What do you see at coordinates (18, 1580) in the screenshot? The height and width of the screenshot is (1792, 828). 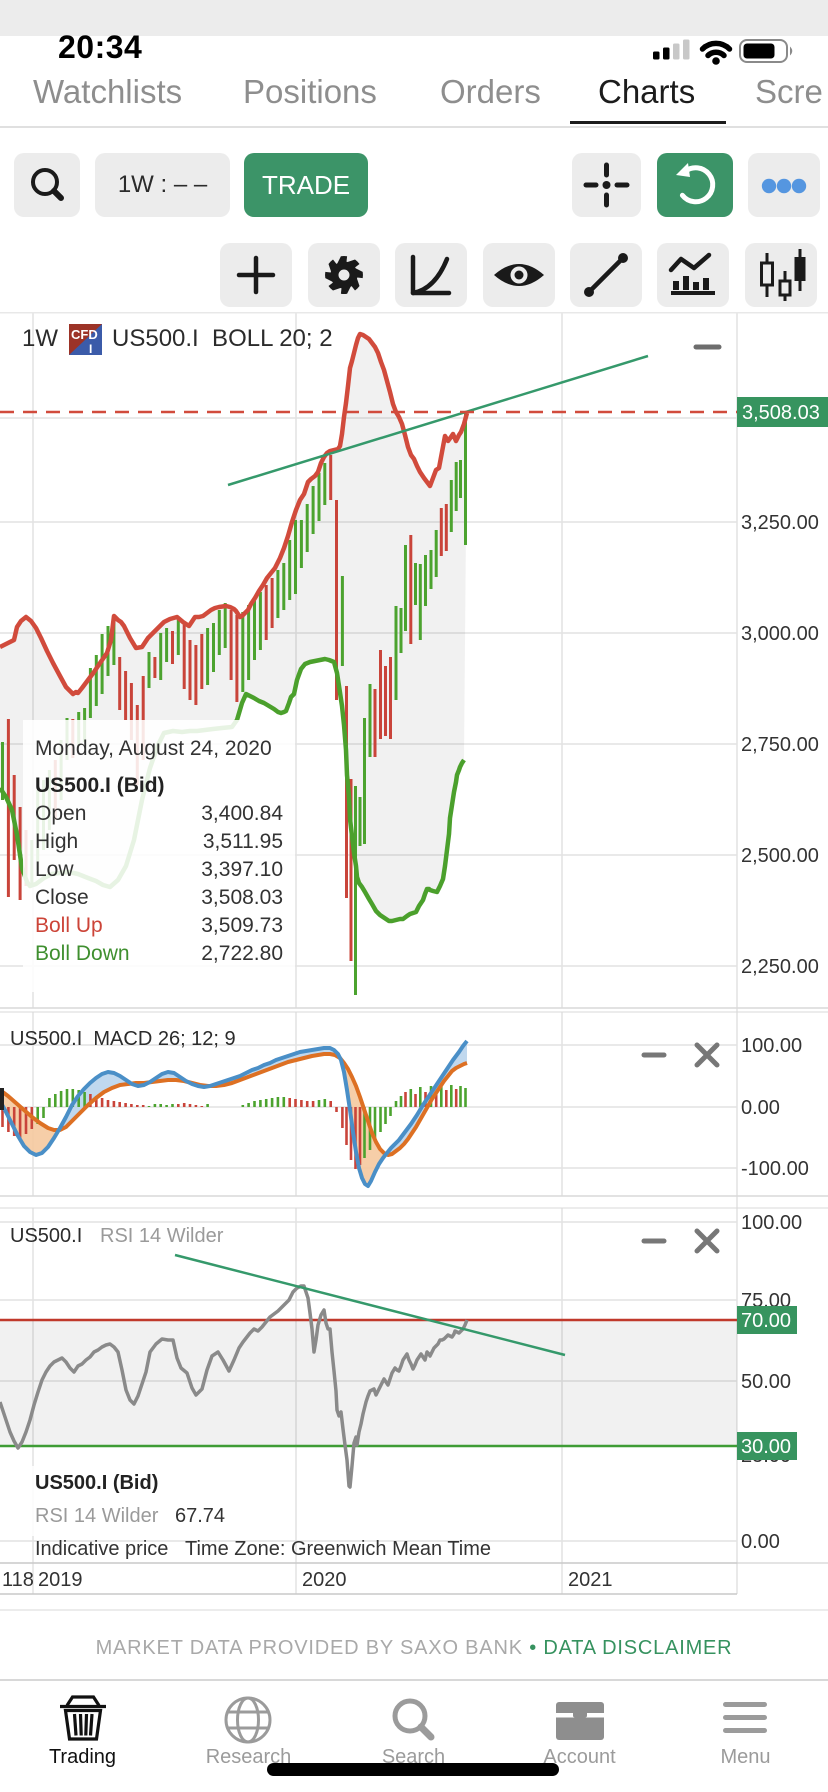 I see `svg-text: 118` at bounding box center [18, 1580].